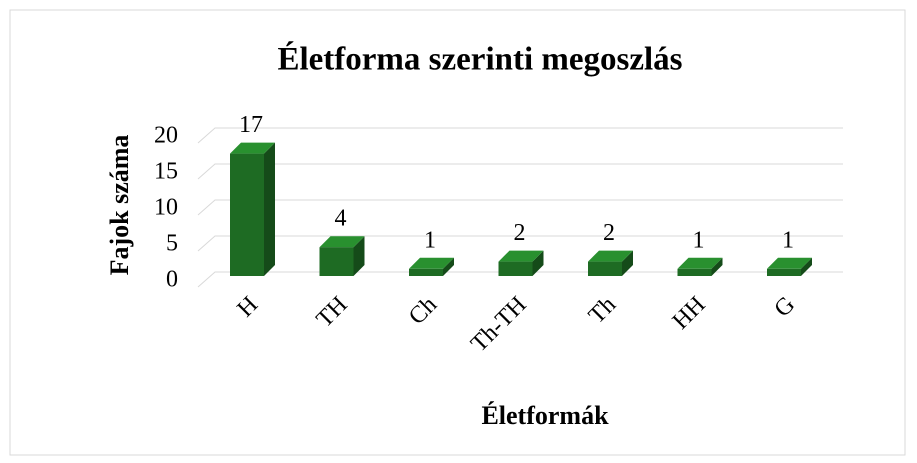 The width and height of the screenshot is (917, 463). What do you see at coordinates (166, 208) in the screenshot?
I see `y-tick-label: 10` at bounding box center [166, 208].